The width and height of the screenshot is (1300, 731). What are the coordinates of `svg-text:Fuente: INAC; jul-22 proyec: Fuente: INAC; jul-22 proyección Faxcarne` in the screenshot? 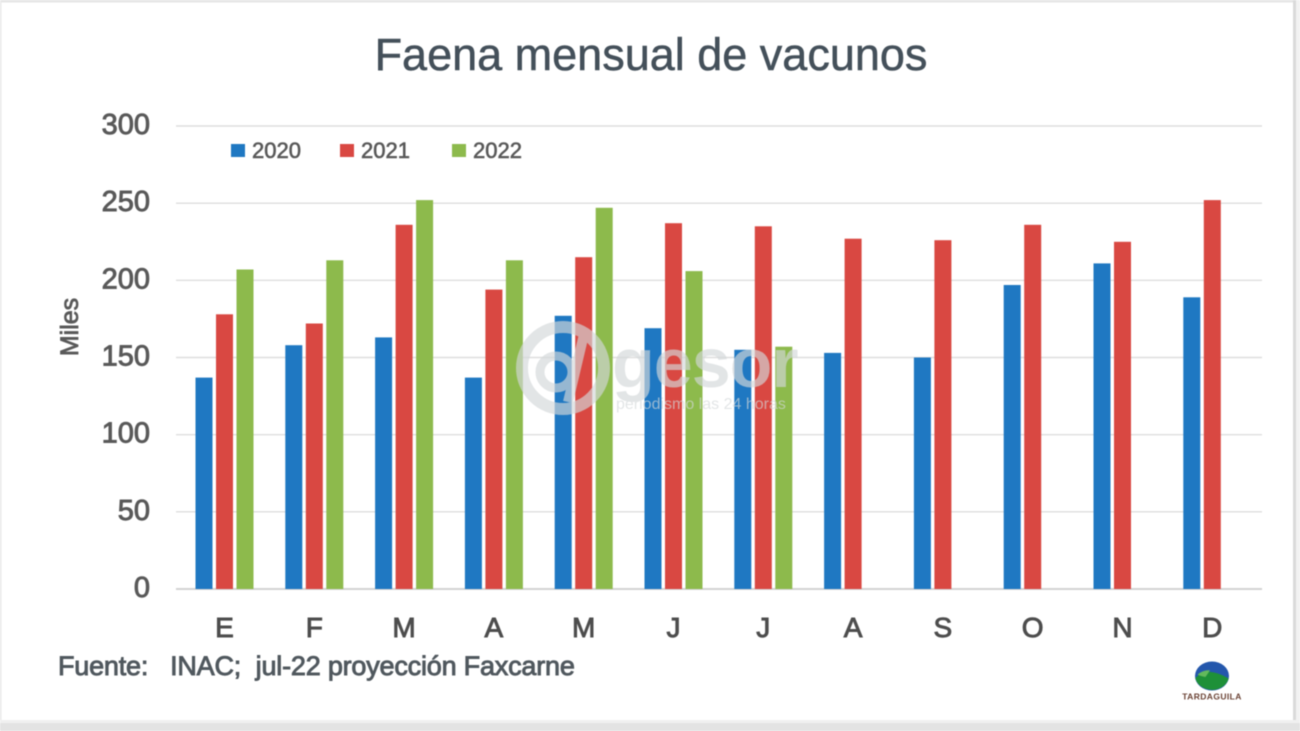 It's located at (316, 666).